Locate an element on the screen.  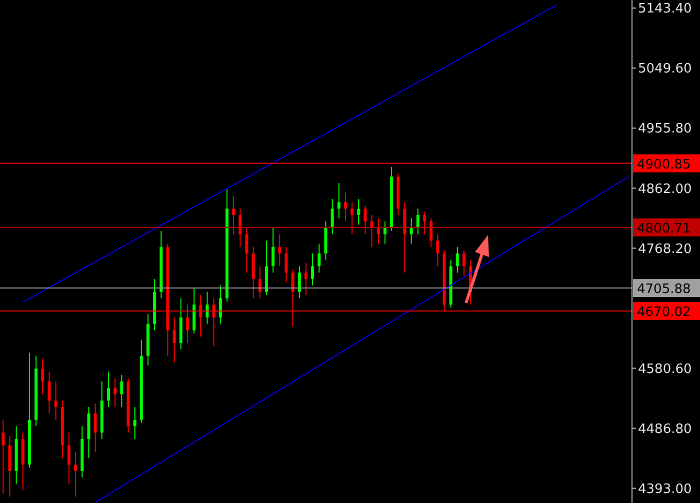
y-tick-label: 4862.00 is located at coordinates (665, 189).